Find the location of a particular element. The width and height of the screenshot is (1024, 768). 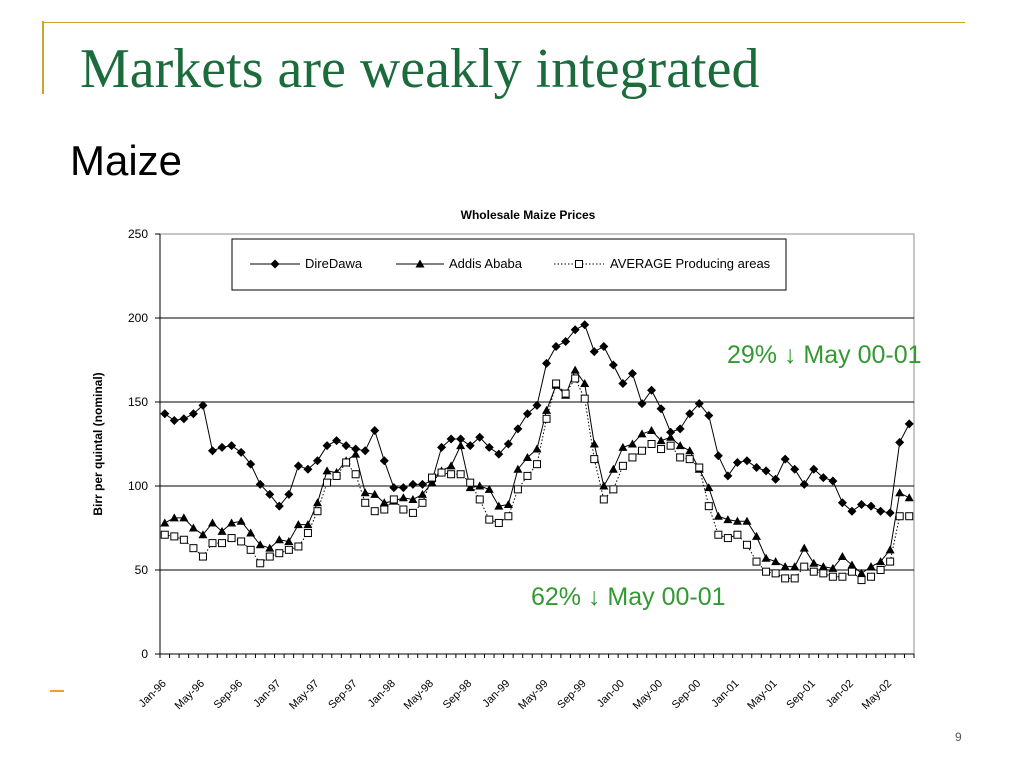

x-tick-label: Jan-00 is located at coordinates (611, 694).